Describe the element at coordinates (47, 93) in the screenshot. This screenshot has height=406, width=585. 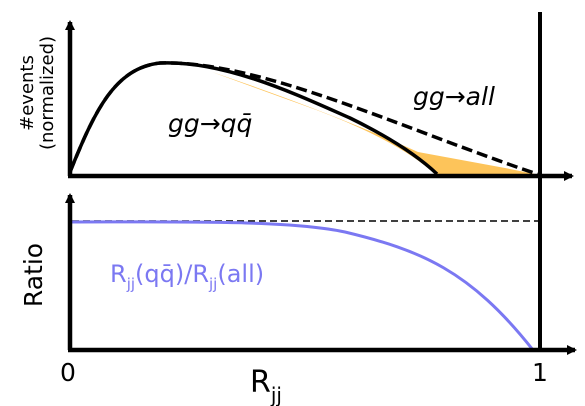
I see `top-ylabel-line2: (normalized)` at that location.